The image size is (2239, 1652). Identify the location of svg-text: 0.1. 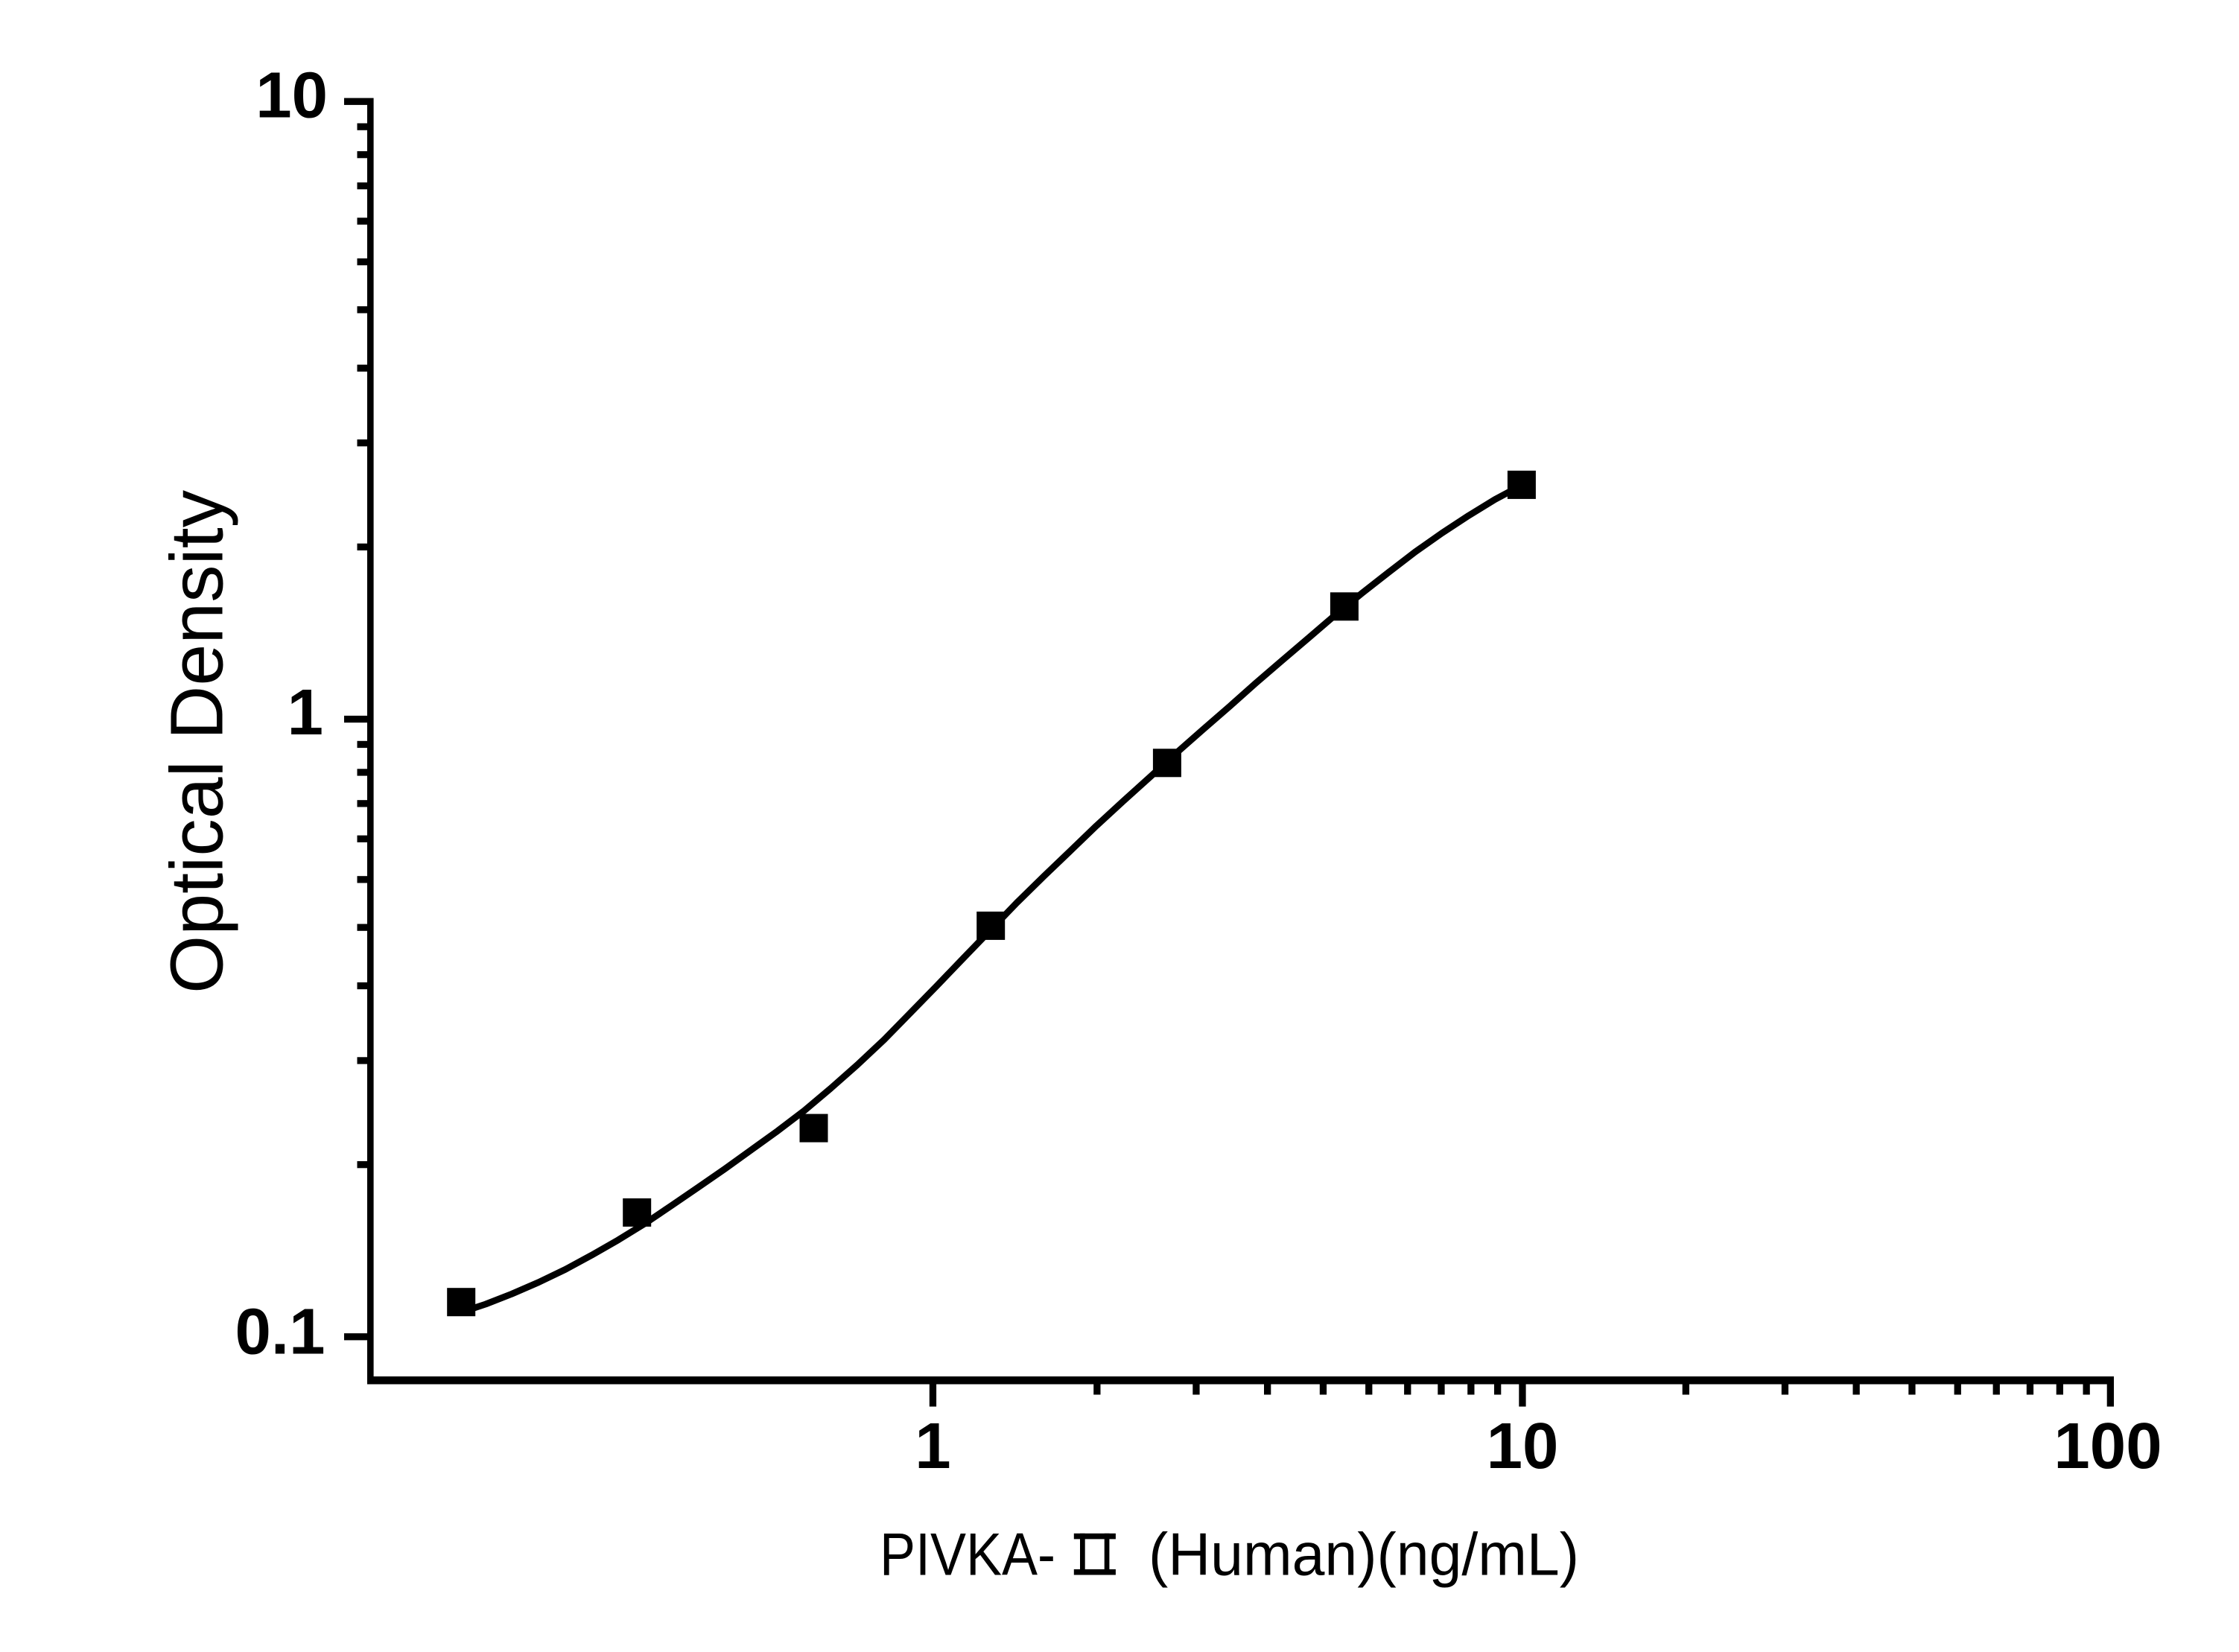
(280, 1331).